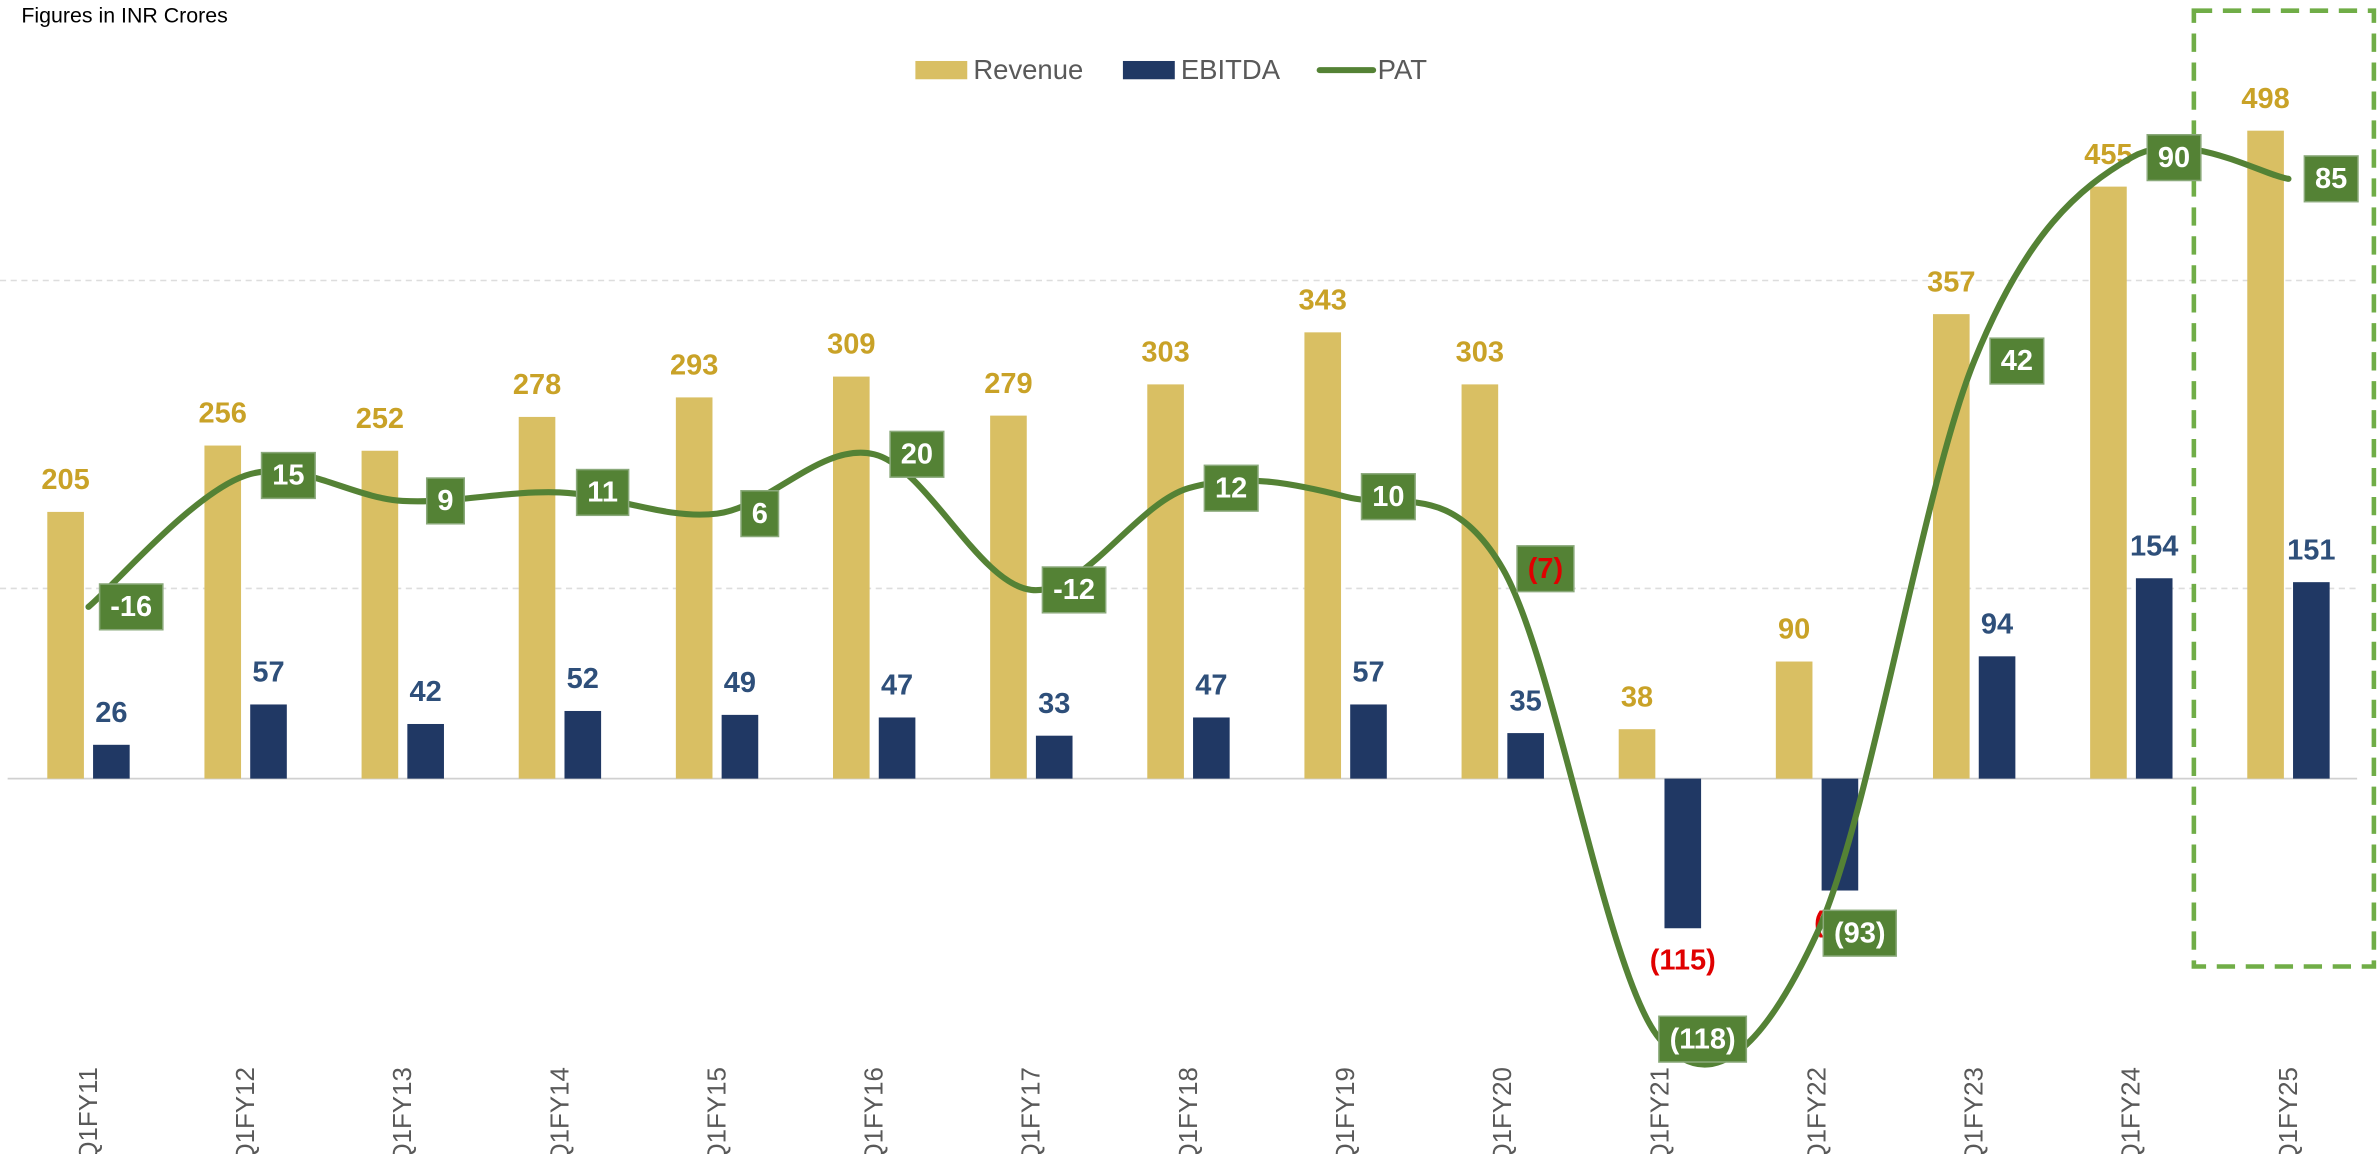  I want to click on data-label: (93), so click(1860, 933).